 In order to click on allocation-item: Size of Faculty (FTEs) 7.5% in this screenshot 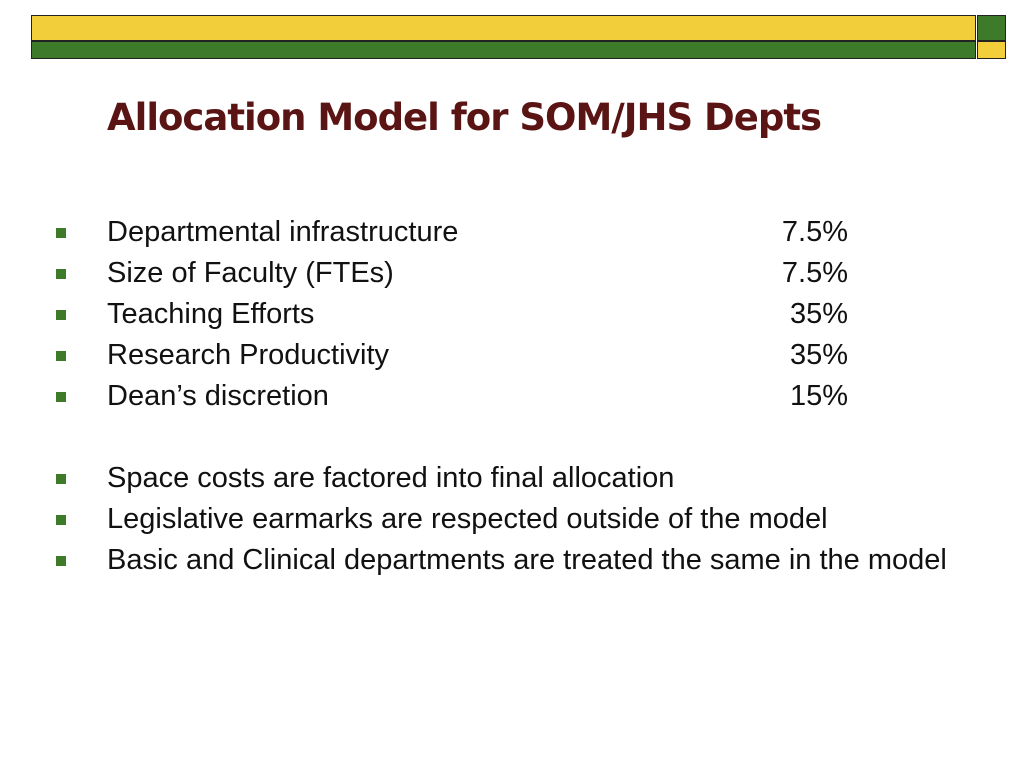, I will do `click(456, 273)`.